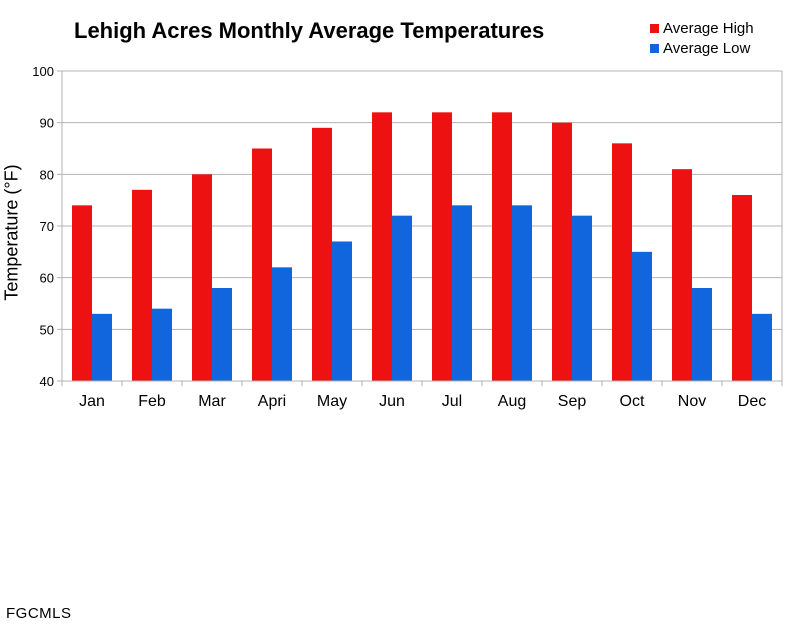 This screenshot has height=627, width=788. Describe the element at coordinates (142, 285) in the screenshot. I see `bar-high-feb` at that location.